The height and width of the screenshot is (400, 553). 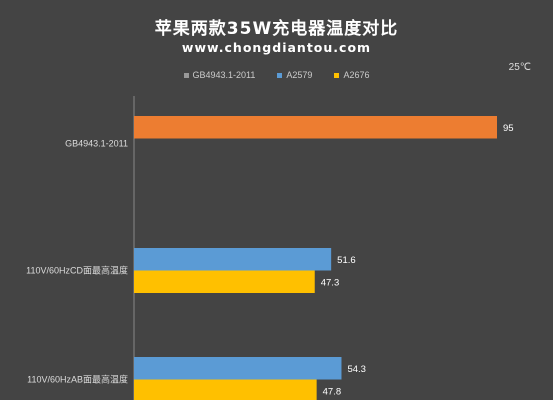 What do you see at coordinates (276, 47) in the screenshot?
I see `chart-subtitle: www.chongdiantou.com` at bounding box center [276, 47].